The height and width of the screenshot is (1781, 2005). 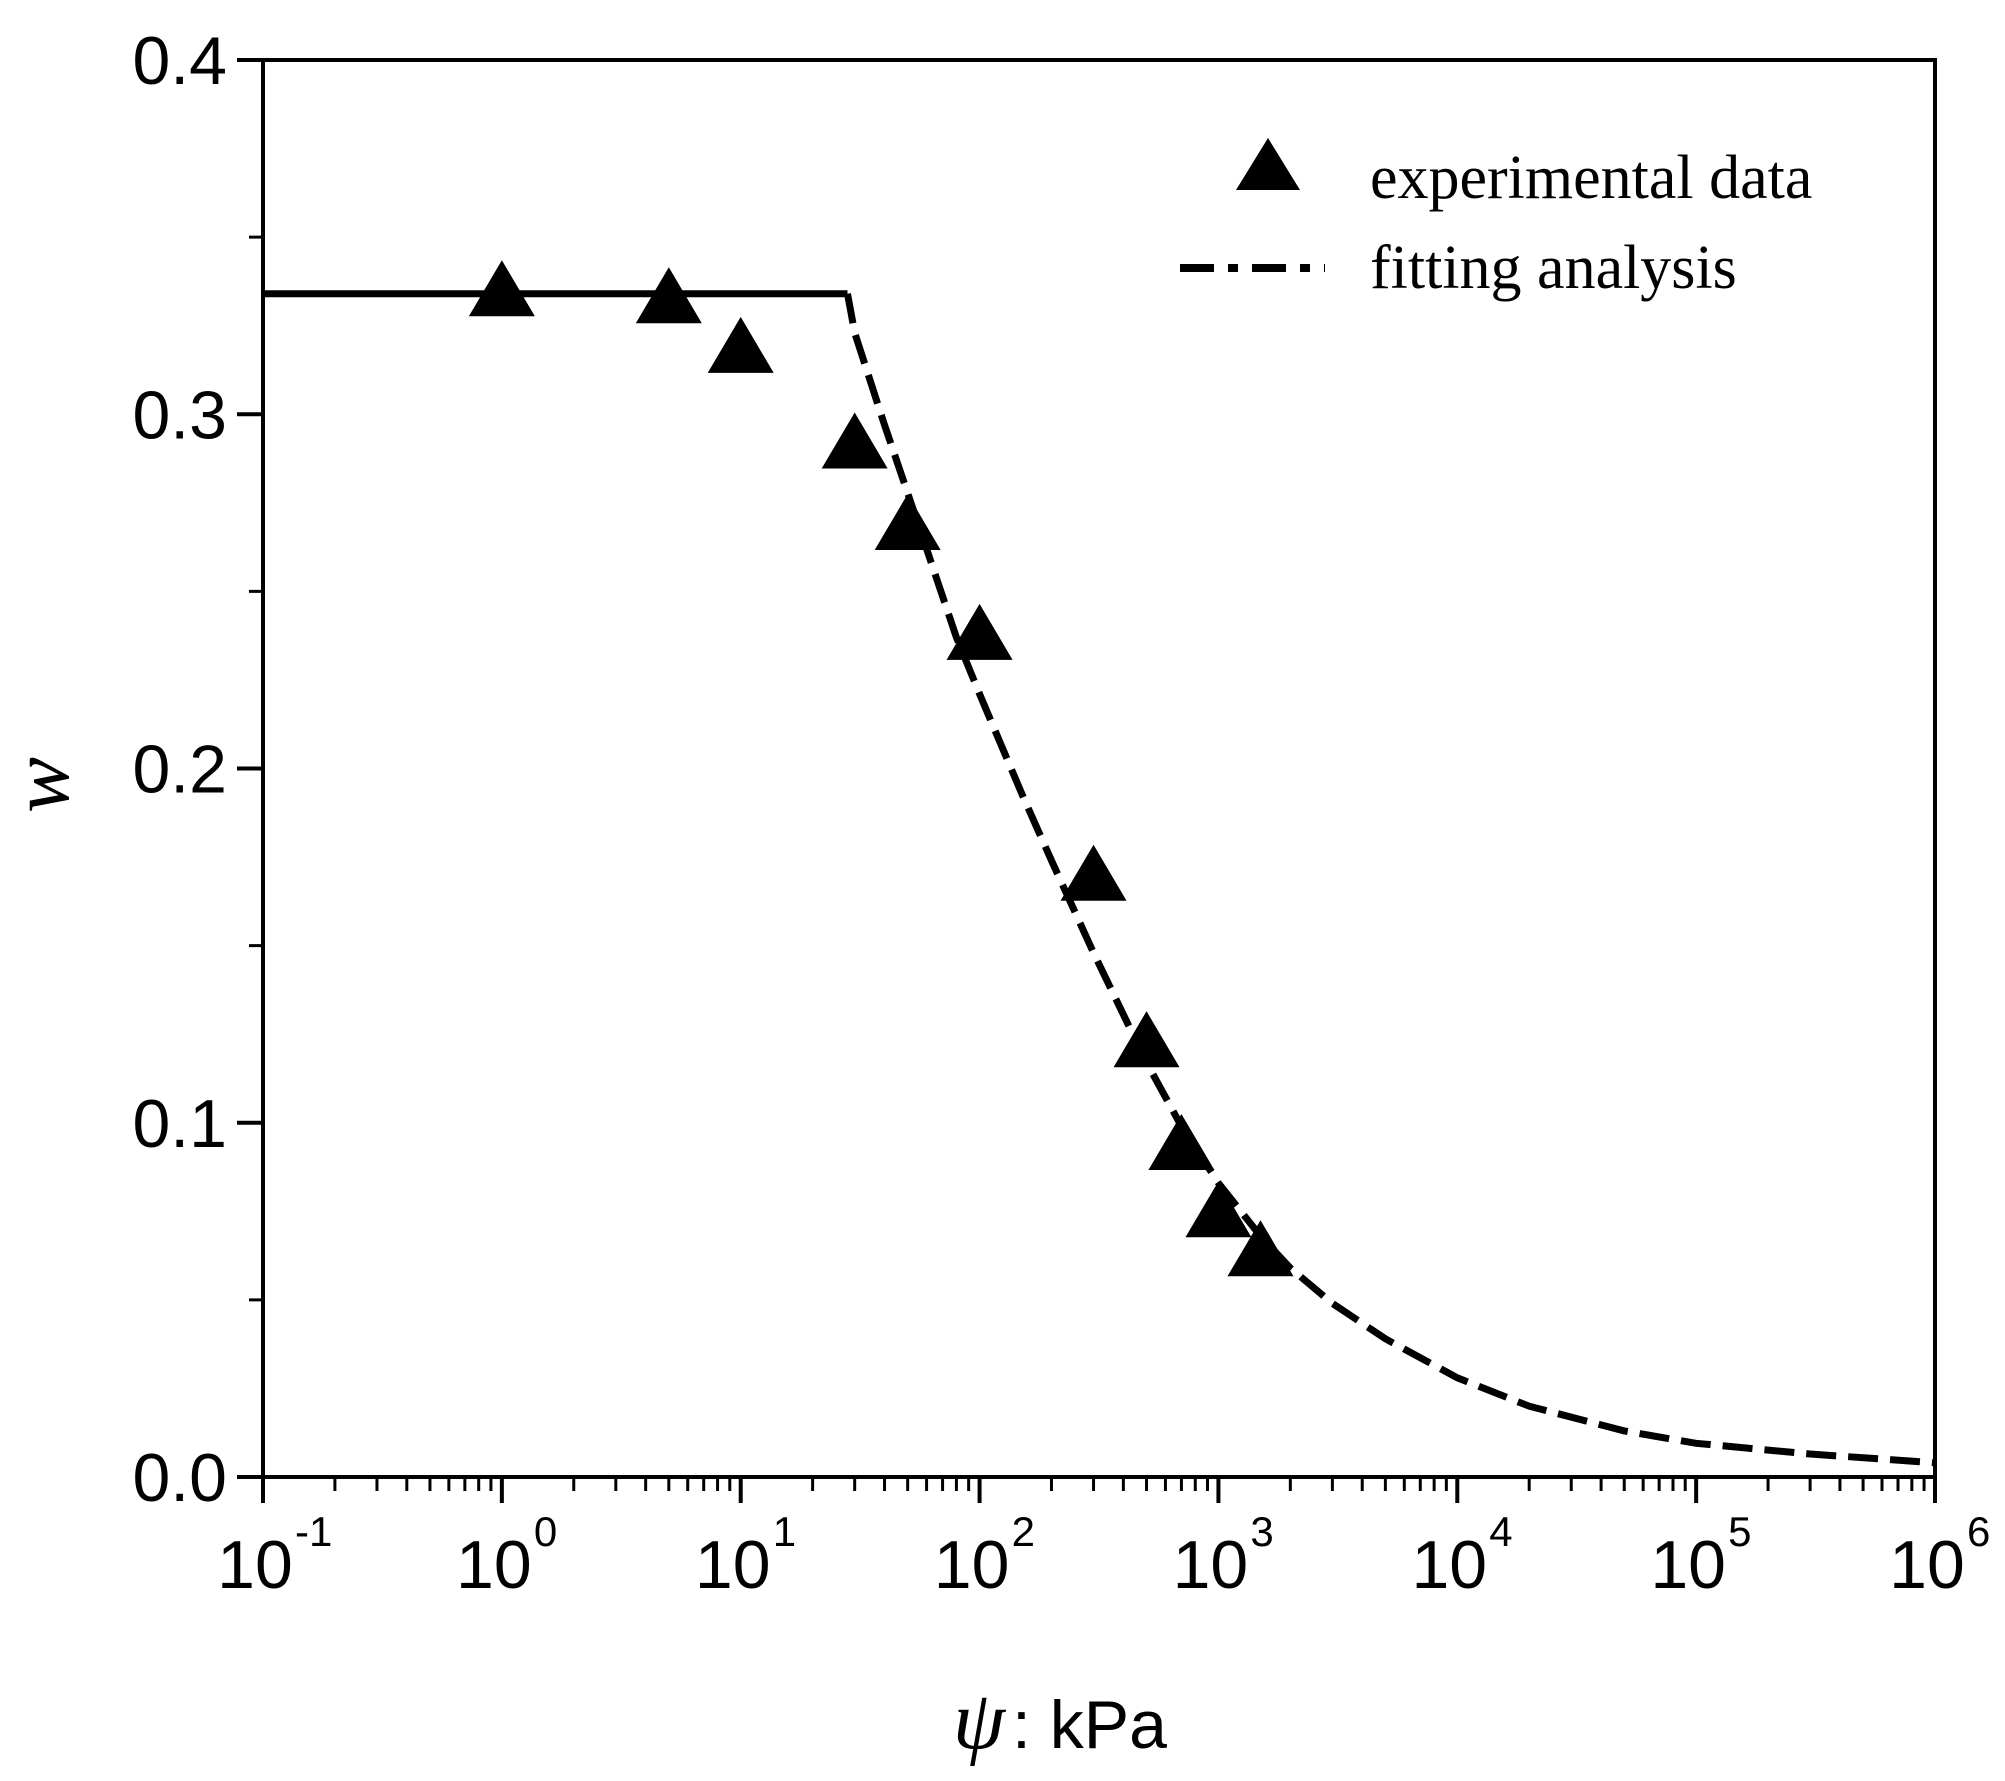 What do you see at coordinates (1103, 1555) in the screenshot?
I see `x-axis-tick-labels: 10 -1 10 0 10 1 10 2 10 3 10 4 10 5 10 6` at bounding box center [1103, 1555].